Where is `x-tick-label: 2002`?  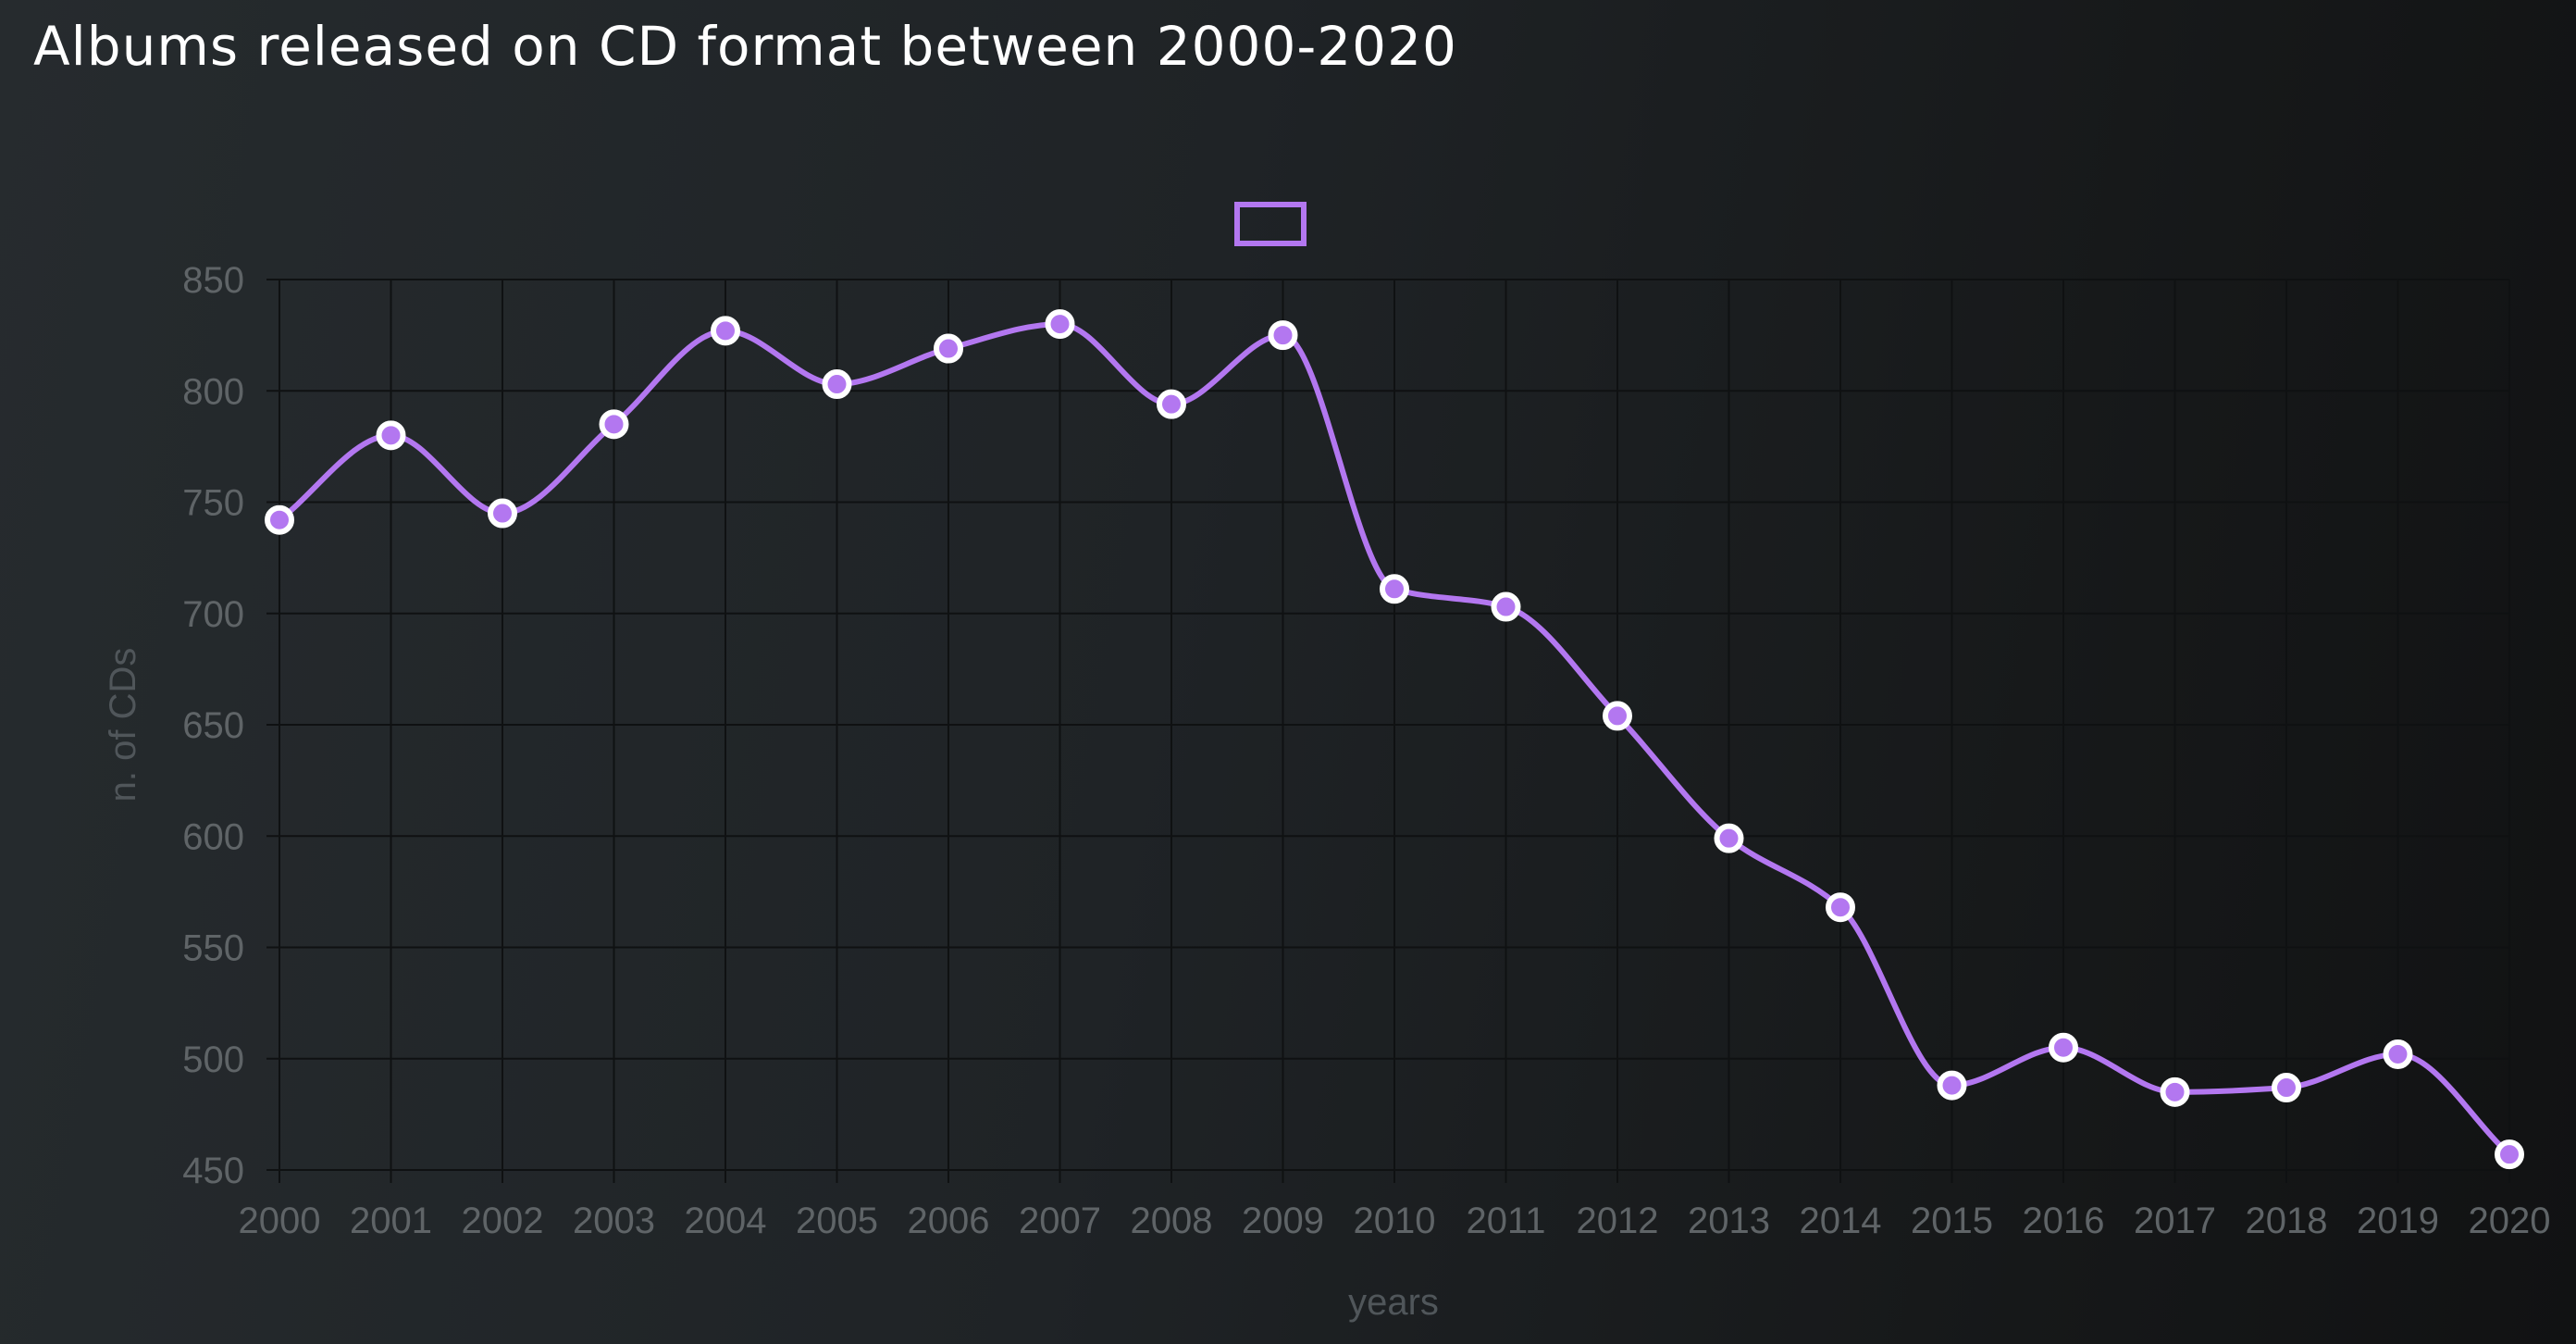
x-tick-label: 2002 is located at coordinates (503, 1221).